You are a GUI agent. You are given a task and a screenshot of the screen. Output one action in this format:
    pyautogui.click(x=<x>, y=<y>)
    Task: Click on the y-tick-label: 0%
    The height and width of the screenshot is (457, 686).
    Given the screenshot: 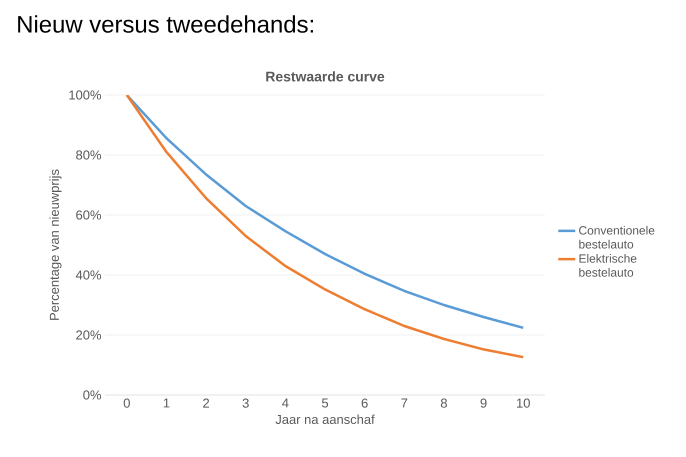 What is the action you would take?
    pyautogui.click(x=92, y=395)
    